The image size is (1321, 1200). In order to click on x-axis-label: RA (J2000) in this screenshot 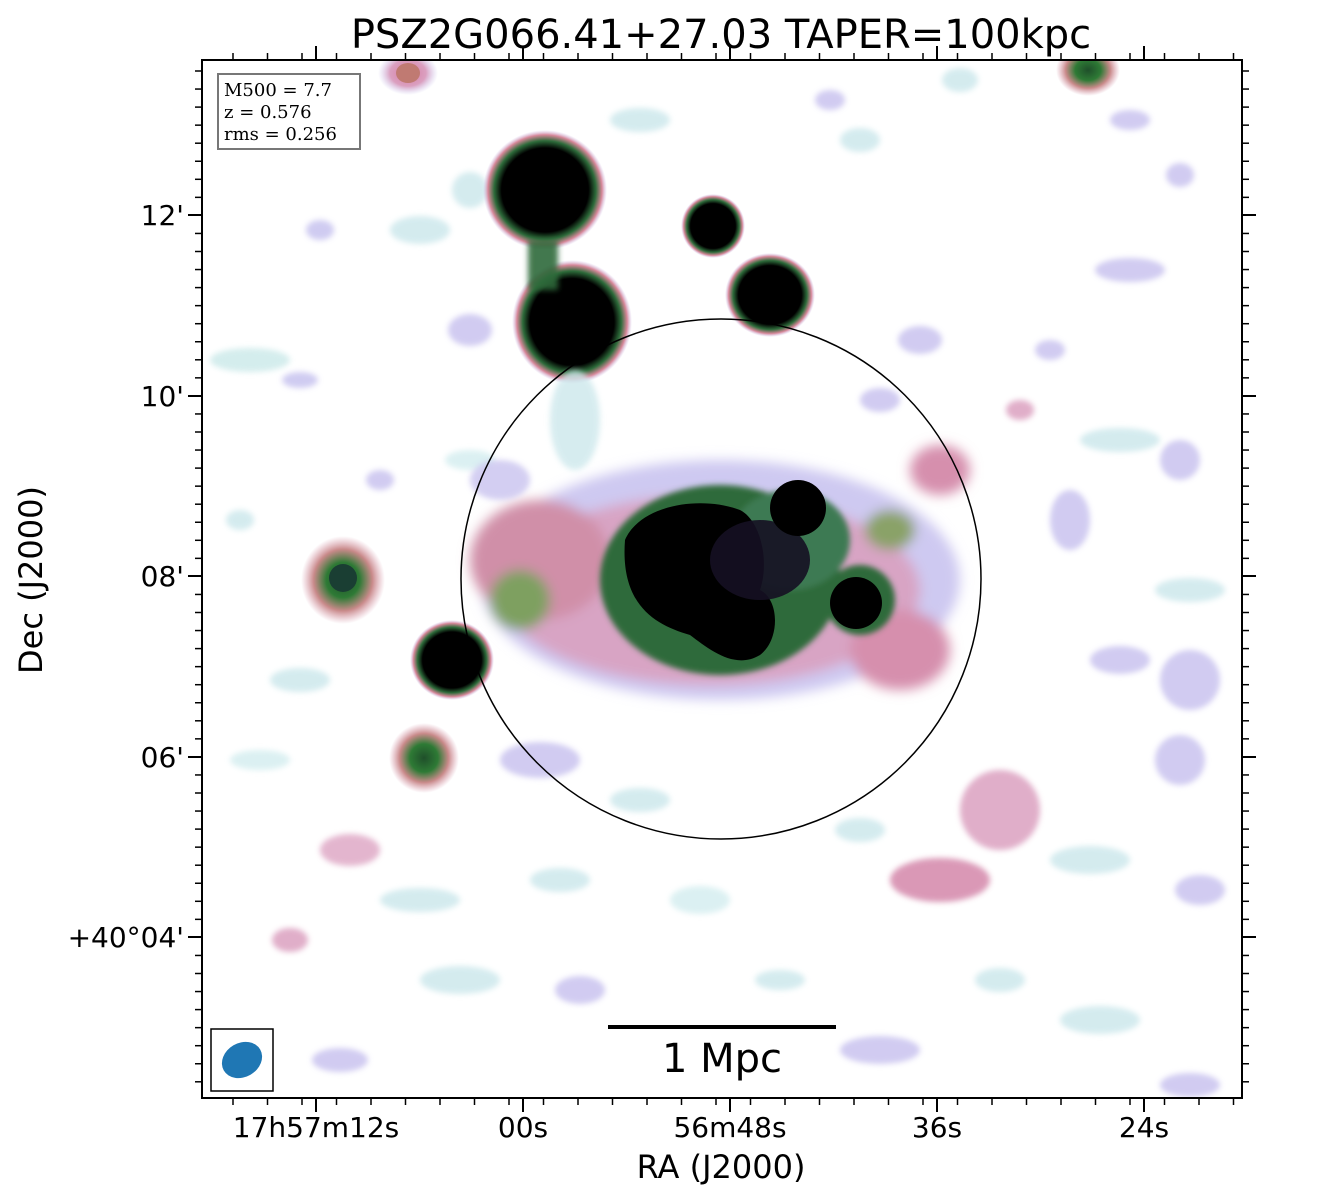, I will do `click(721, 1167)`.